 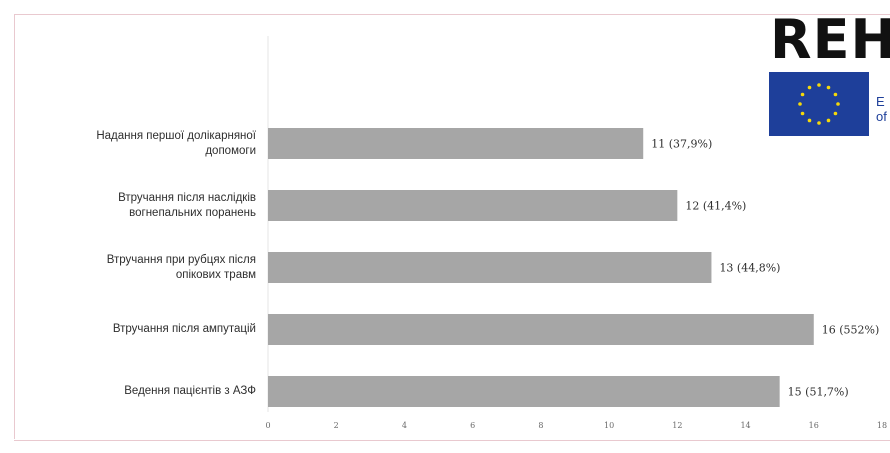 What do you see at coordinates (881, 116) in the screenshot?
I see `eu-caption-line-2: of` at bounding box center [881, 116].